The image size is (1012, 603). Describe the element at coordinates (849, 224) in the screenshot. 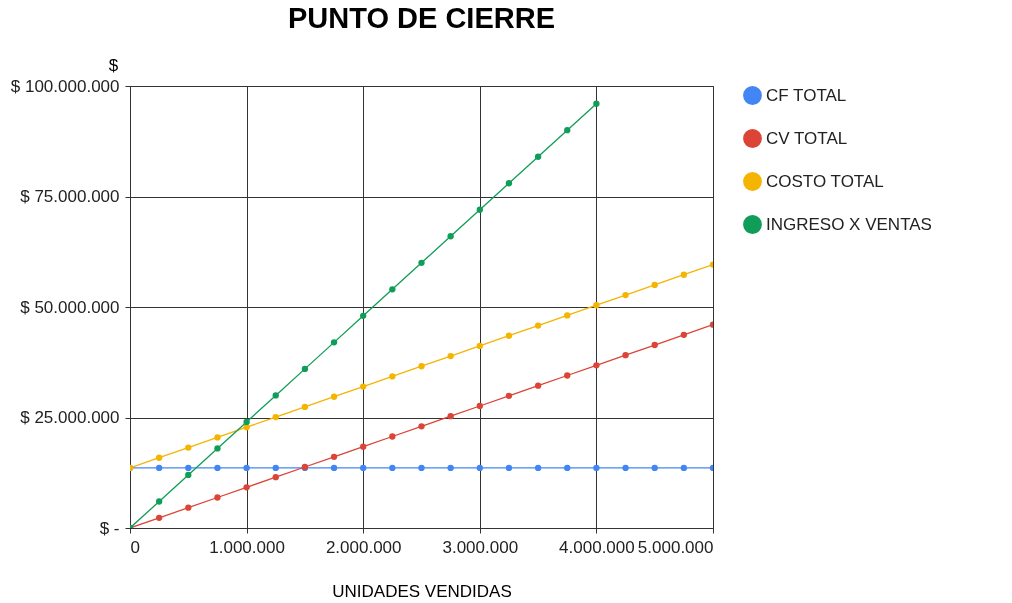

I see `legend-label: INGRESO X VENTAS` at that location.